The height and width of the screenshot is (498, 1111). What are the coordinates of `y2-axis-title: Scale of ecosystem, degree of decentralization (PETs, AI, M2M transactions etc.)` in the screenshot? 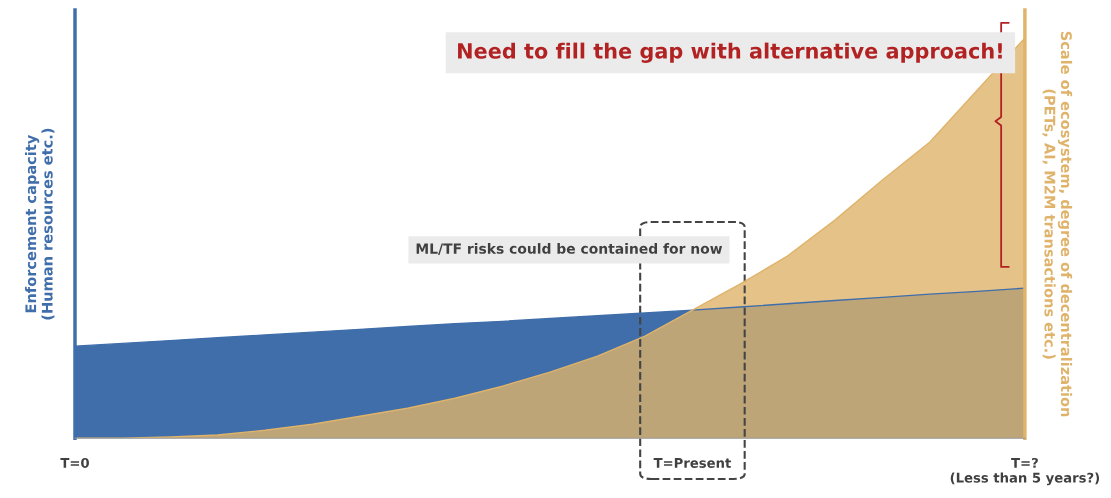 It's located at (1057, 224).